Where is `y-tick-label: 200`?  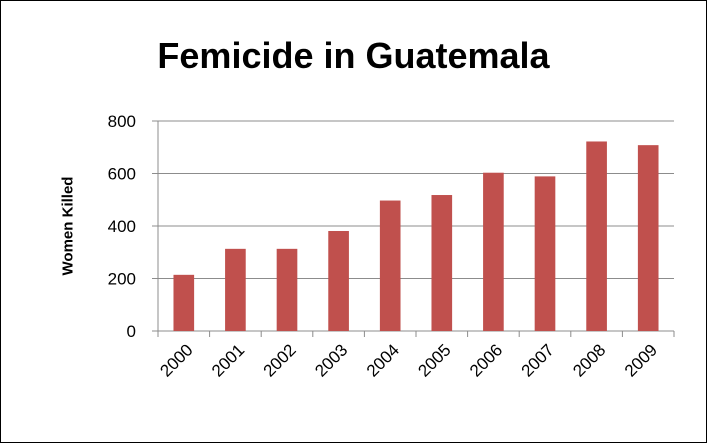
y-tick-label: 200 is located at coordinates (122, 279).